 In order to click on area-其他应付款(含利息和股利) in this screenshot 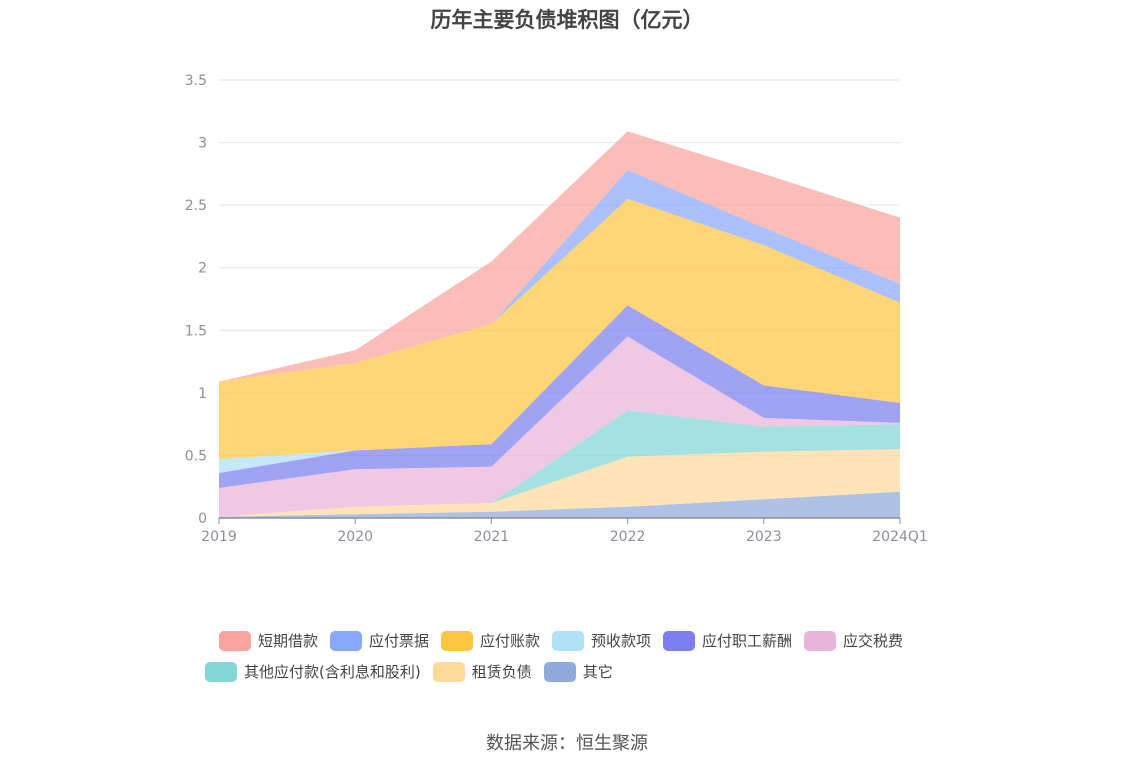, I will do `click(559, 463)`.